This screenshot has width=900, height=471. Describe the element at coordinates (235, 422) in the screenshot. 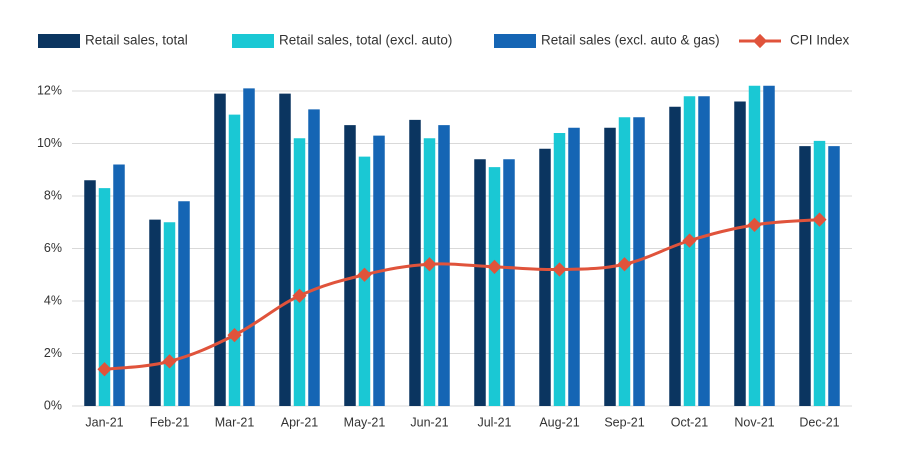

I see `x-tick-label: Mar-21` at that location.